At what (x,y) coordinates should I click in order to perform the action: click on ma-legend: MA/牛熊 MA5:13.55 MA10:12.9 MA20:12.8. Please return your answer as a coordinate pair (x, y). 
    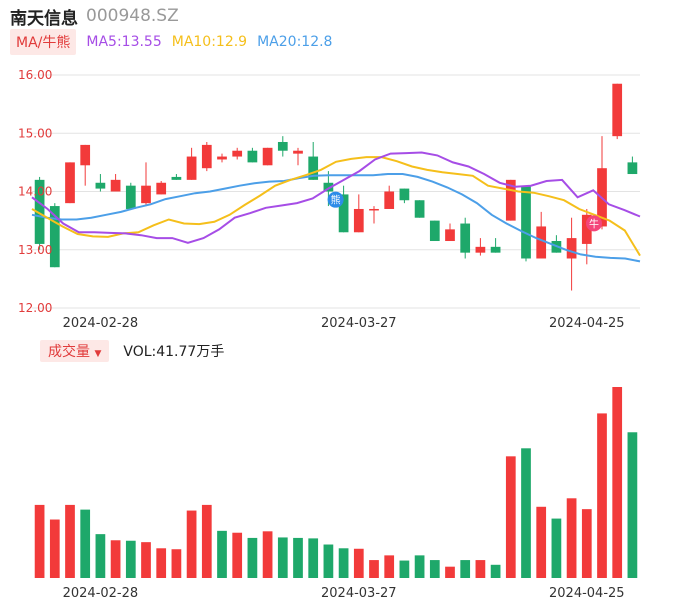
    Looking at the image, I should click on (171, 42).